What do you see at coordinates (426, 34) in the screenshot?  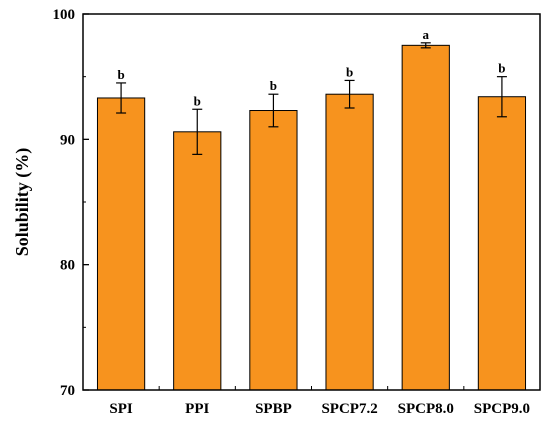 I see `significance-label: a` at bounding box center [426, 34].